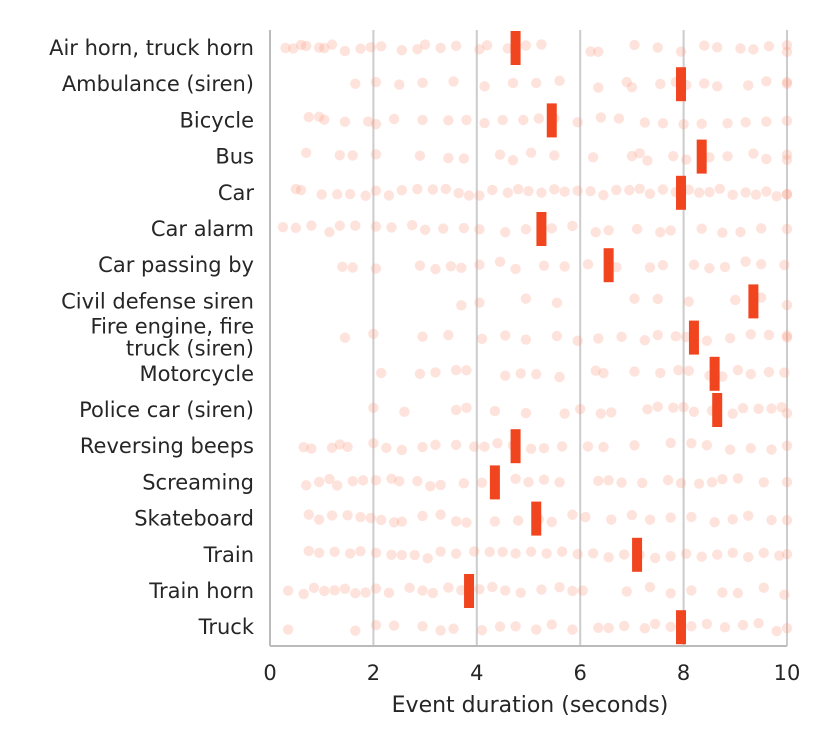 The width and height of the screenshot is (830, 747). I want to click on category-label-0: Air horn, truck horn, so click(151, 48).